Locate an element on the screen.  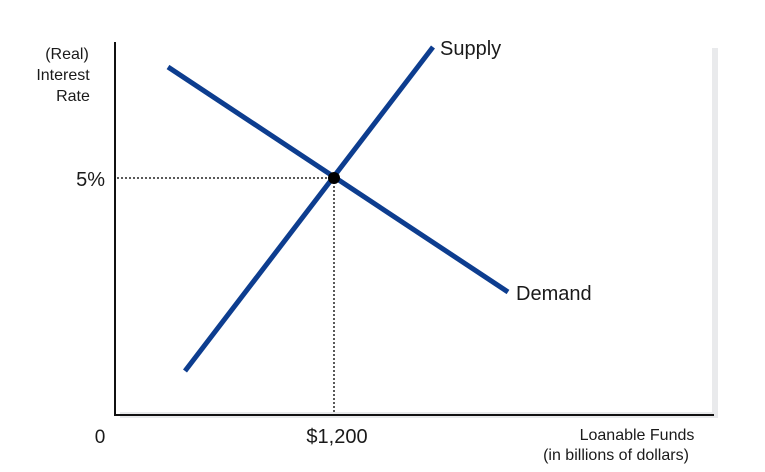
demand-label: Demand is located at coordinates (554, 294).